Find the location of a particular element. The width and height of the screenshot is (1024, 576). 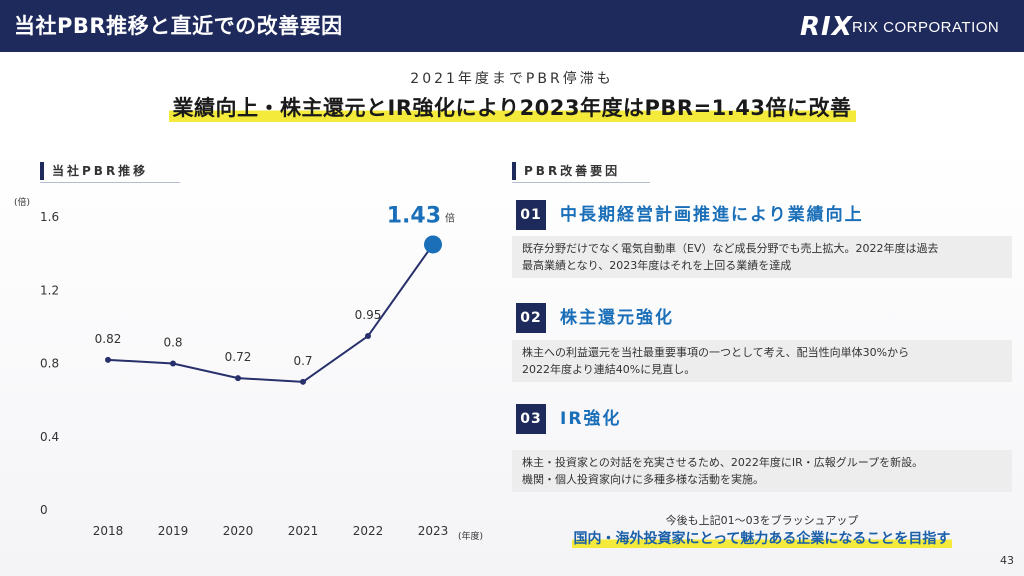

y-tick-label: 0.4 is located at coordinates (49, 437).